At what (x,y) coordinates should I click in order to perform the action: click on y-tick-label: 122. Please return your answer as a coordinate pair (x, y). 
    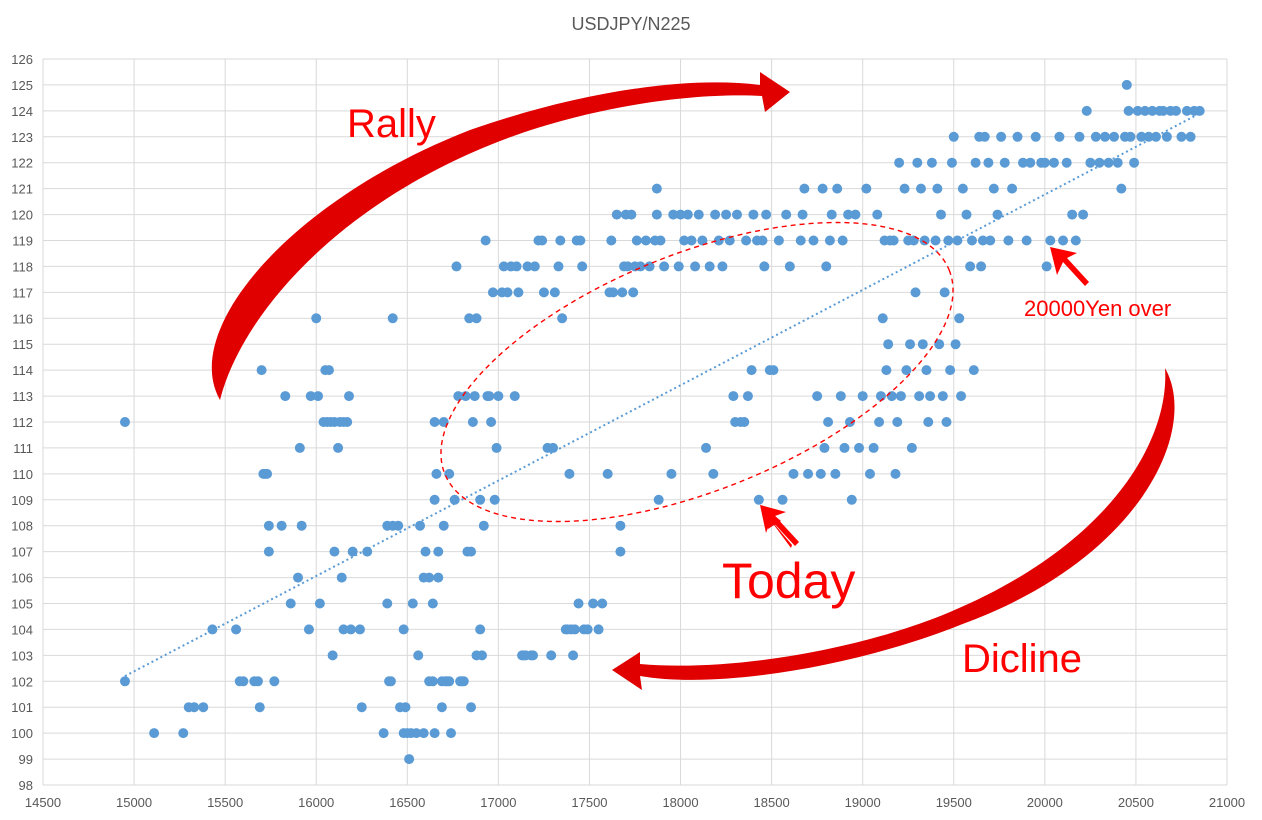
    Looking at the image, I should click on (22, 163).